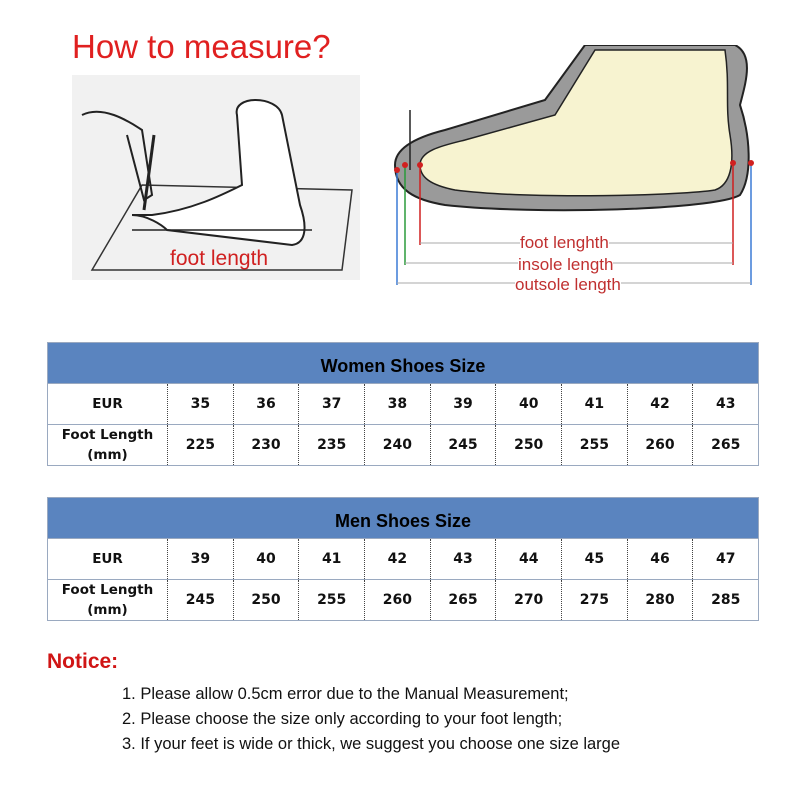 The height and width of the screenshot is (800, 800). Describe the element at coordinates (200, 404) in the screenshot. I see `table-cell: 35` at that location.